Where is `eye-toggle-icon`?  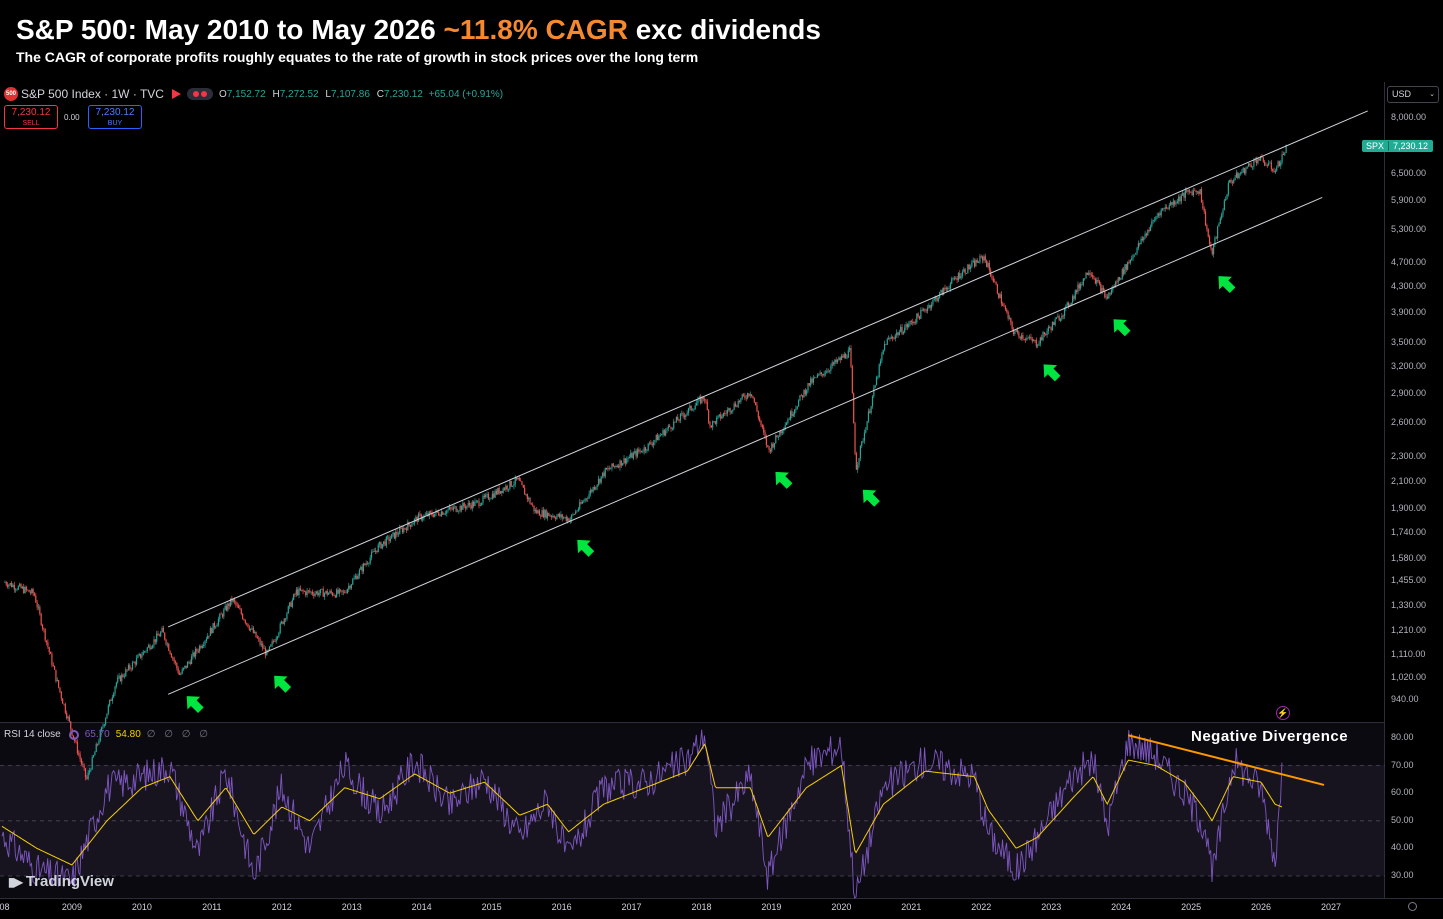 eye-toggle-icon is located at coordinates (199, 94).